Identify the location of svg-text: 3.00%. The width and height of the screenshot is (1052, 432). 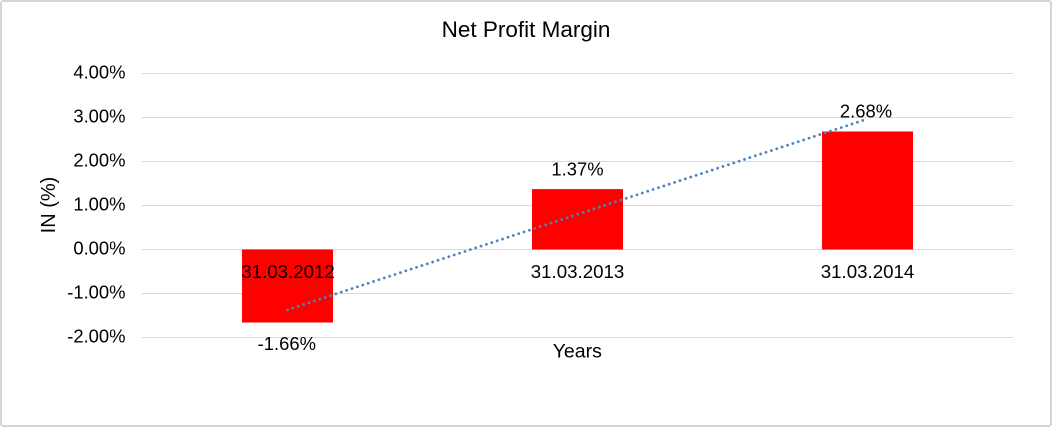
(99, 116).